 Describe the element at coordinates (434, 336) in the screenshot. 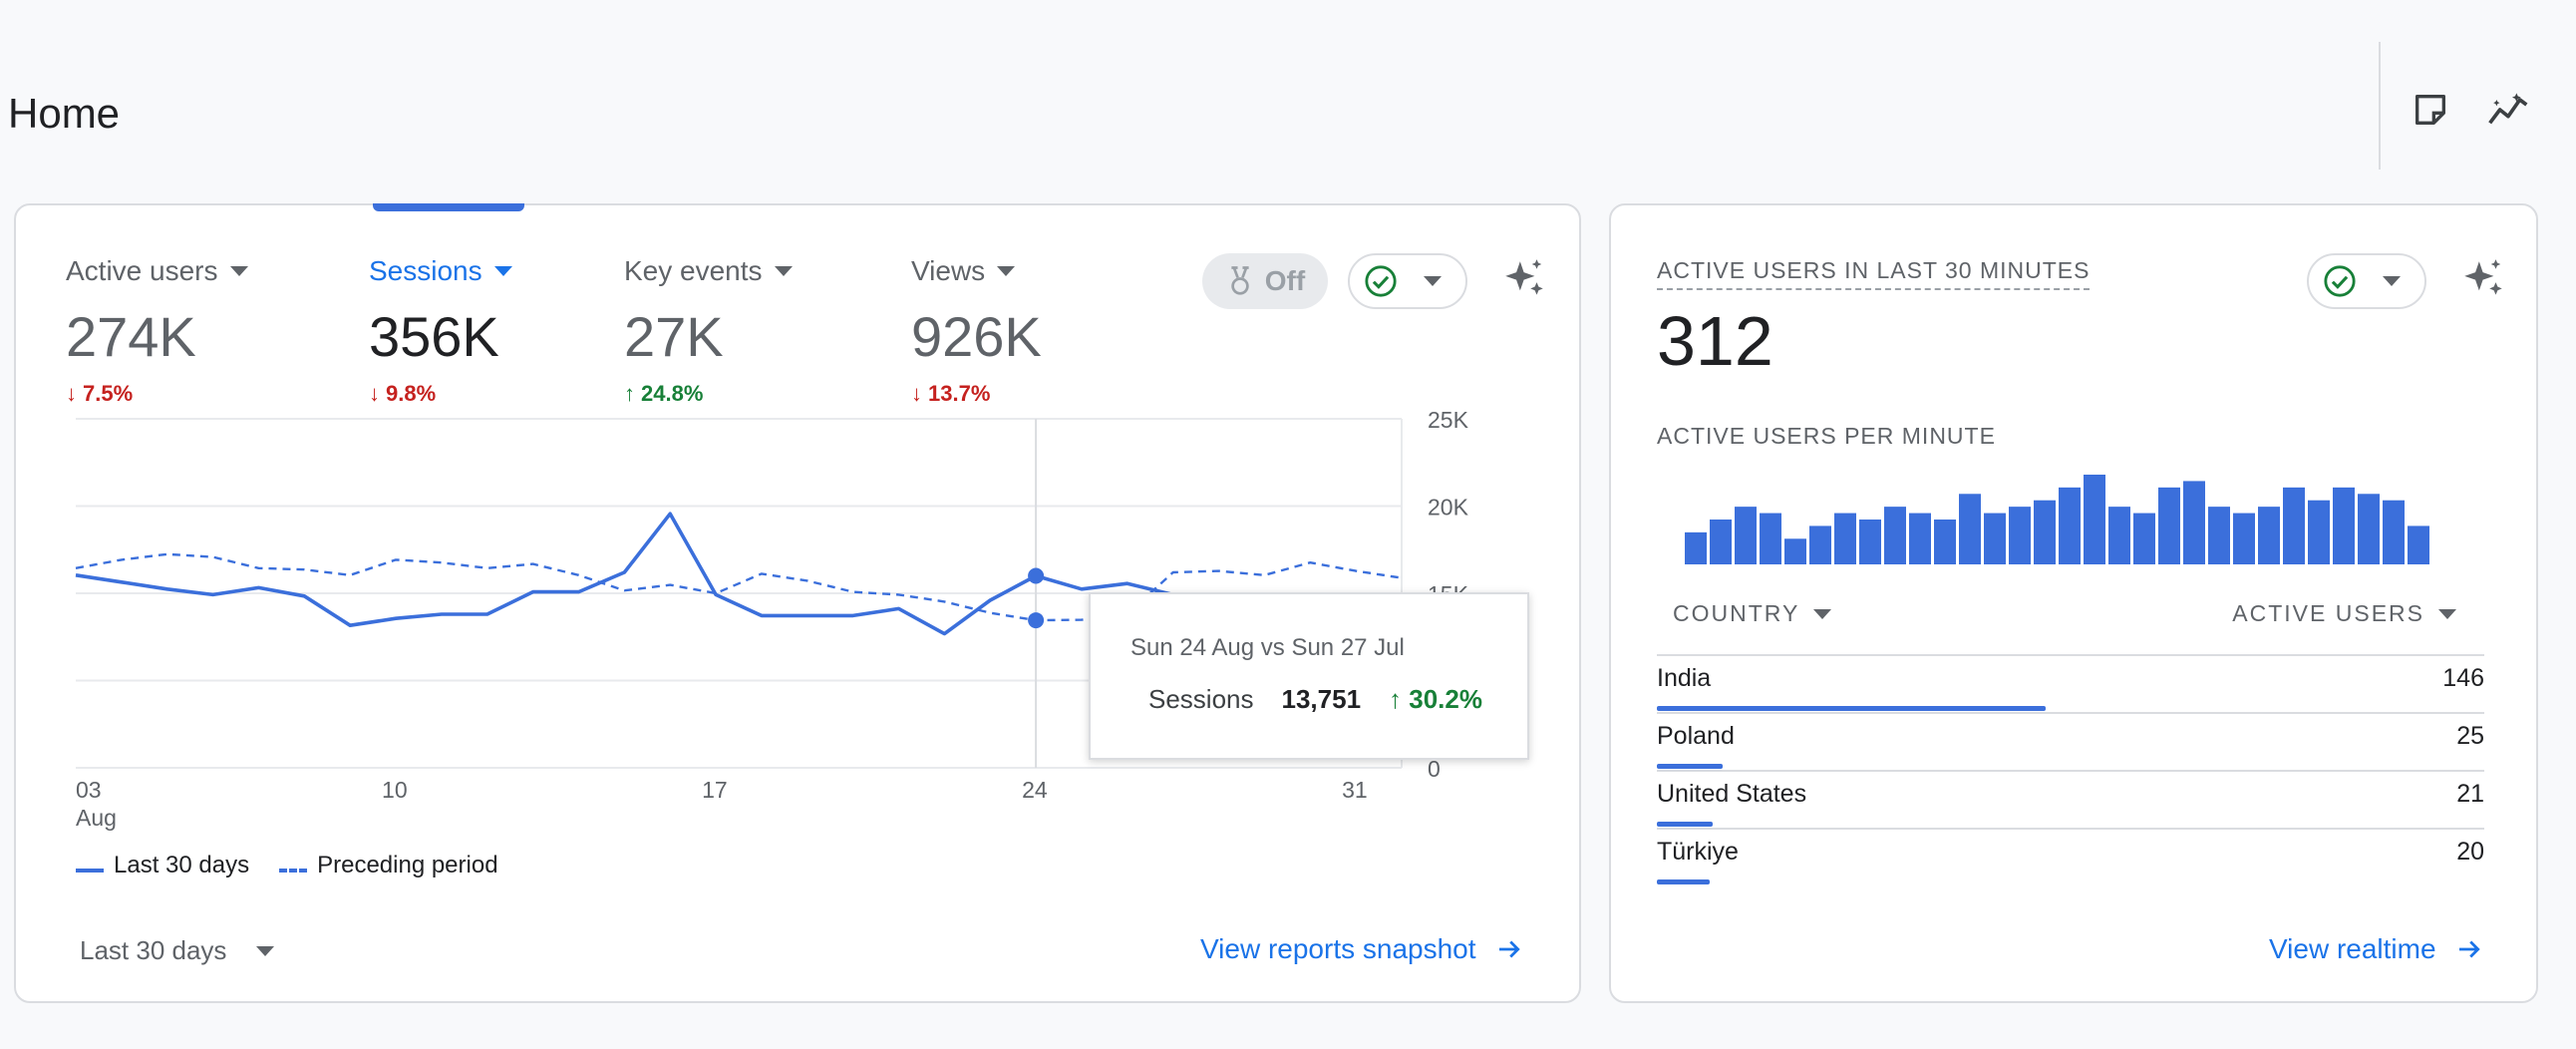

I see `metric-value: 356K` at that location.